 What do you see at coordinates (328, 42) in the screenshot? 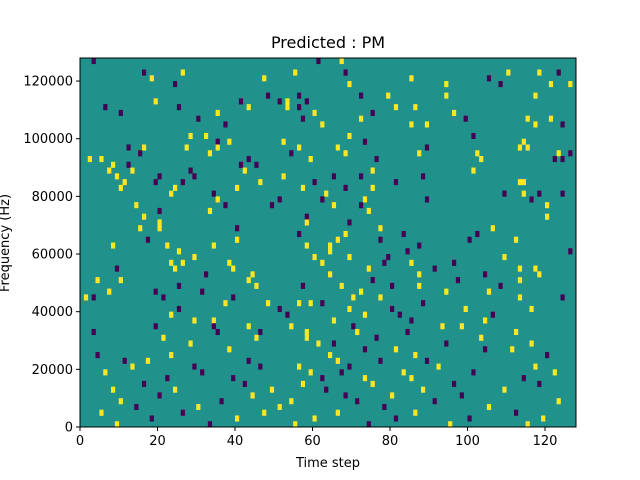
I see `chart-title: Predicted : PM` at bounding box center [328, 42].